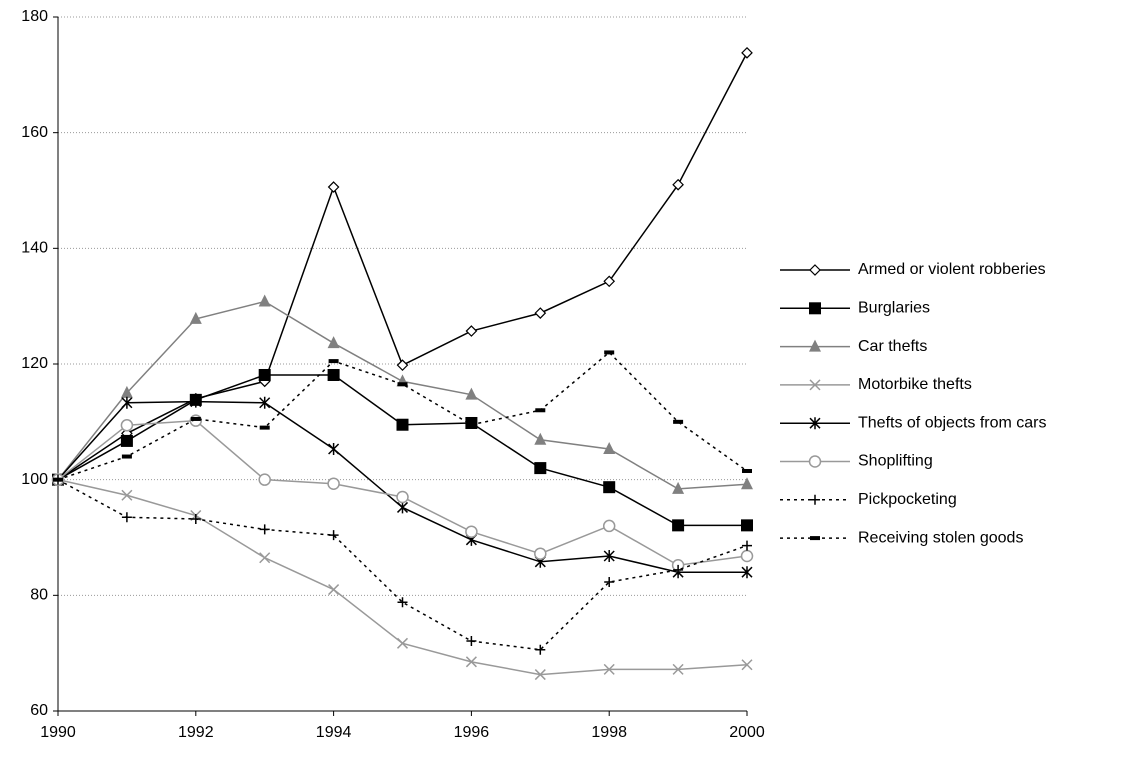 This screenshot has width=1136, height=762. What do you see at coordinates (952, 269) in the screenshot?
I see `legend-label: Armed or violent robberies` at bounding box center [952, 269].